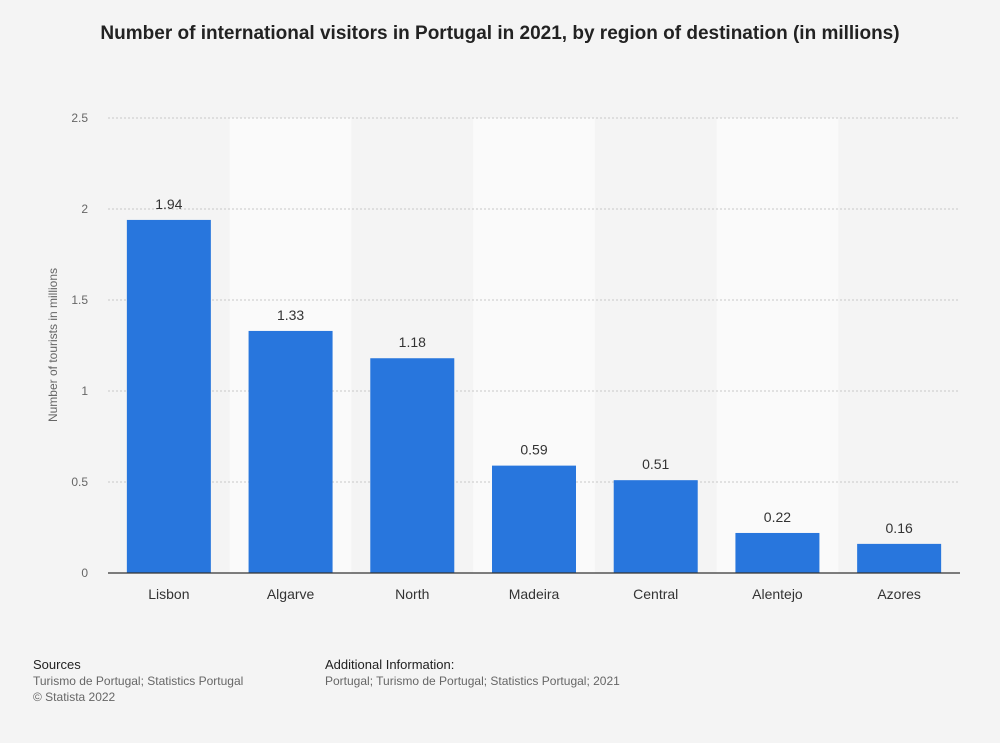 This screenshot has height=743, width=1000. What do you see at coordinates (290, 315) in the screenshot?
I see `data-label: 1.33` at bounding box center [290, 315].